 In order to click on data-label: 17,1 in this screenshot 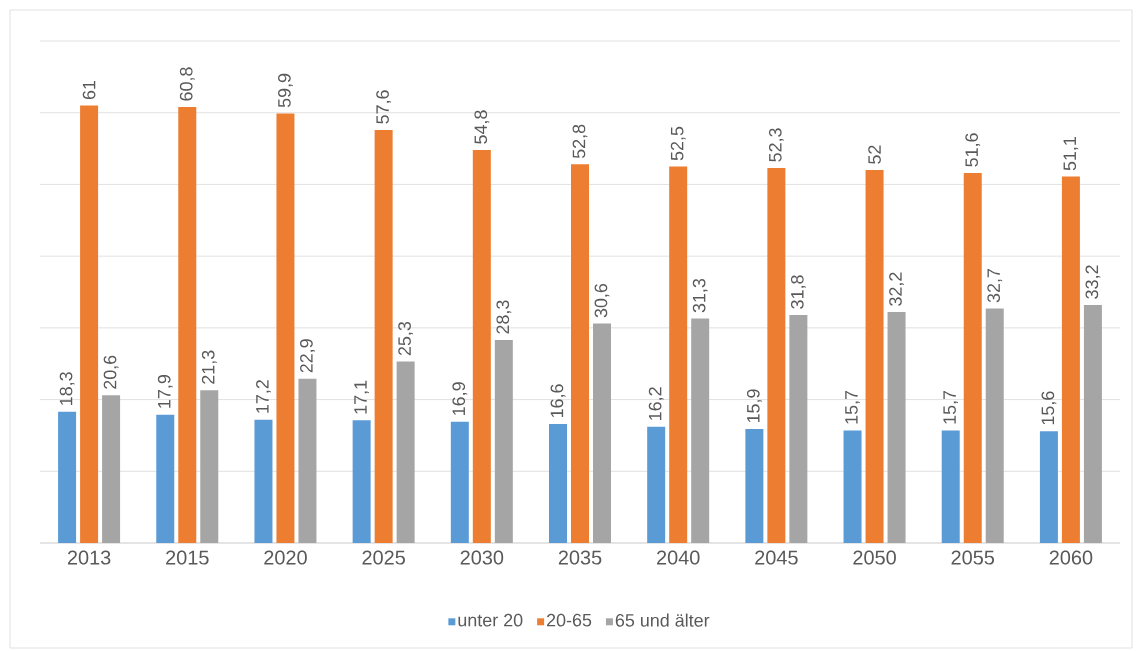, I will do `click(361, 397)`.